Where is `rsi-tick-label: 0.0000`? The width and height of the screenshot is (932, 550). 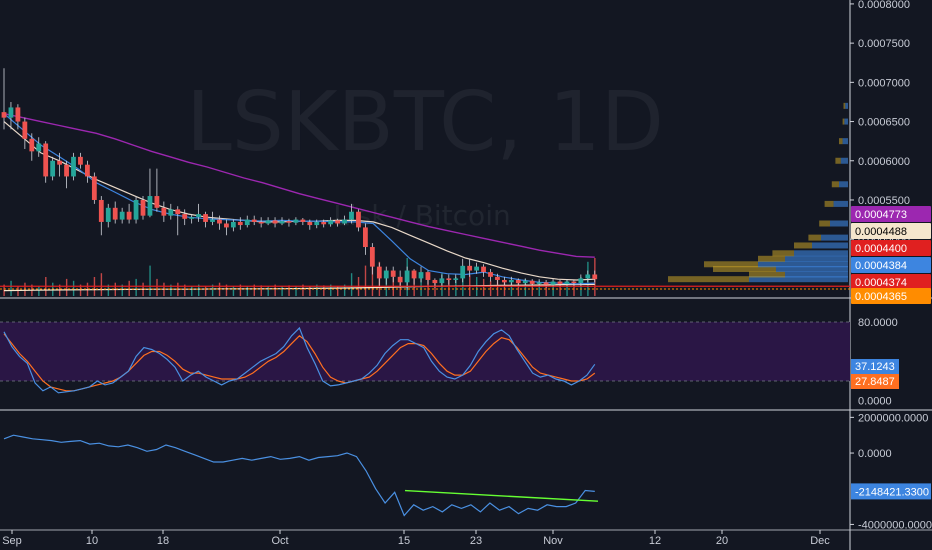 rsi-tick-label: 0.0000 is located at coordinates (875, 402).